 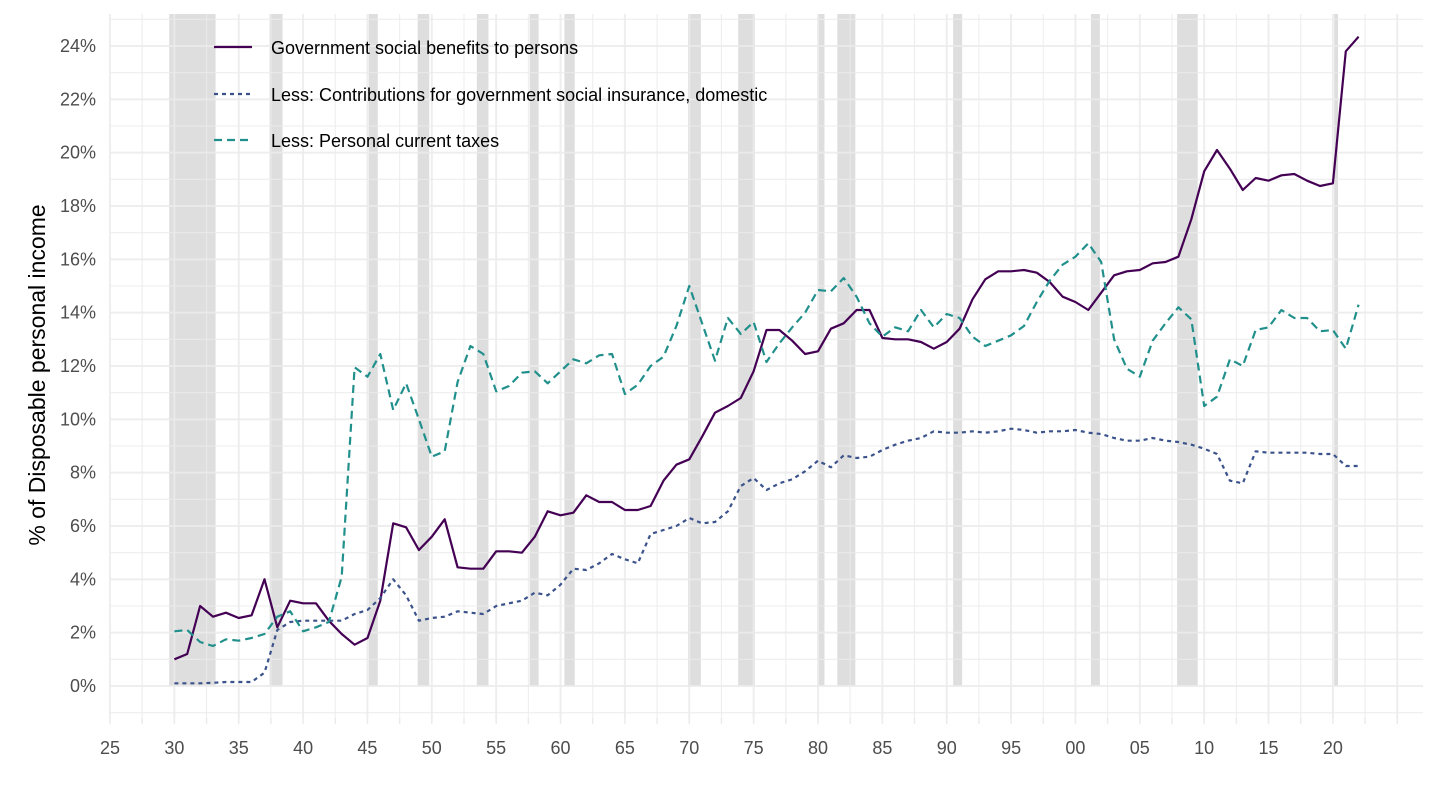 I want to click on x-tick-label: 65, so click(x=625, y=748).